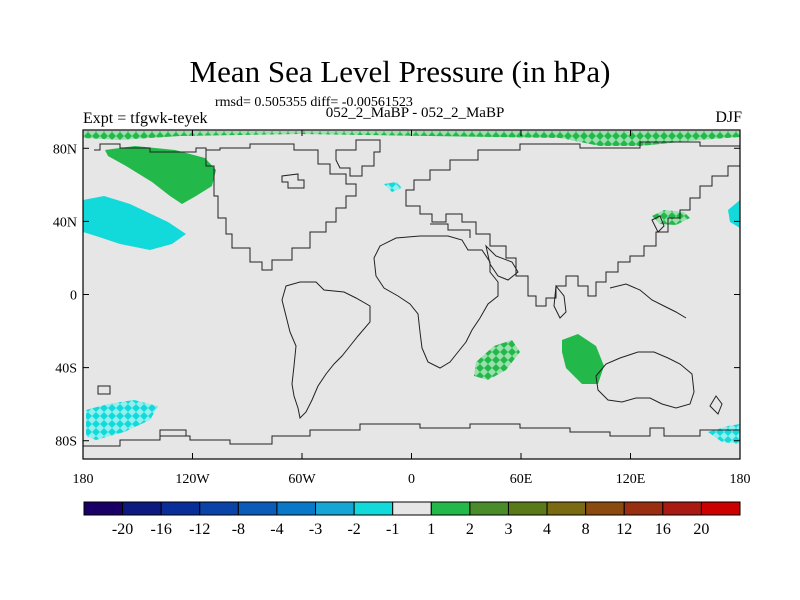  What do you see at coordinates (521, 479) in the screenshot?
I see `lon-tick-label: 60E` at bounding box center [521, 479].